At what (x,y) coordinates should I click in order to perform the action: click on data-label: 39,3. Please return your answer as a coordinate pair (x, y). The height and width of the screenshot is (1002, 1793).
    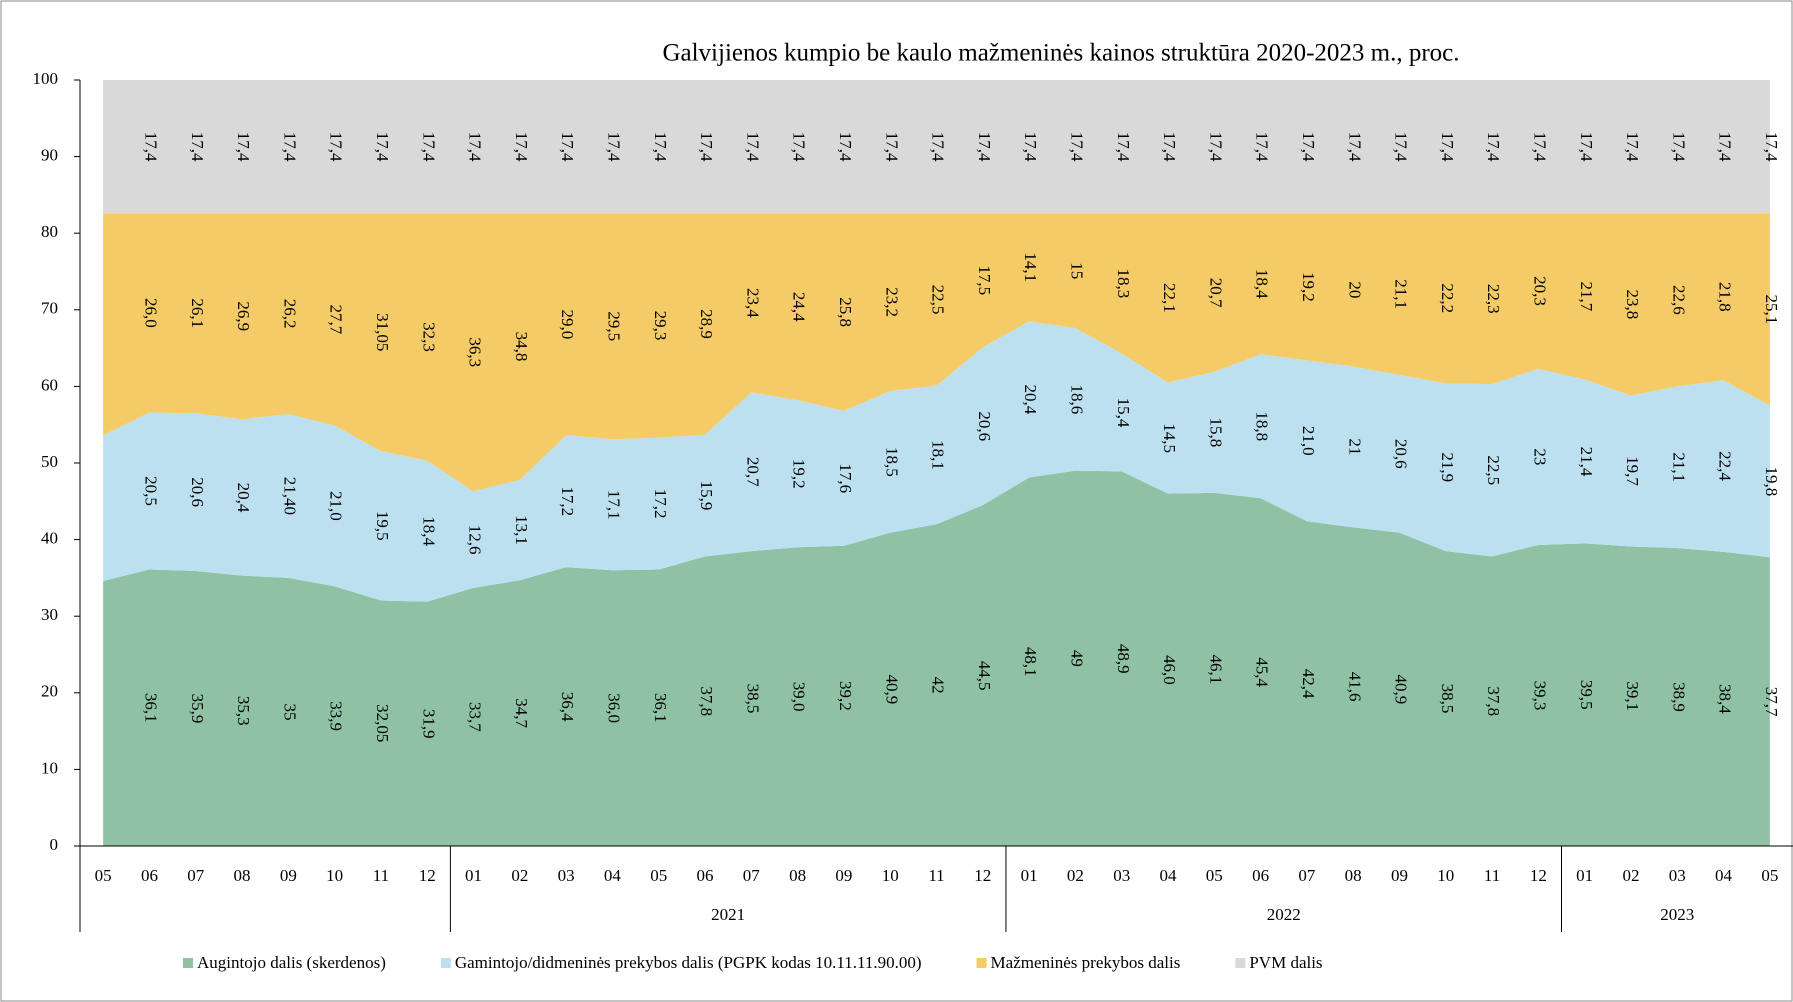
    Looking at the image, I should click on (1539, 696).